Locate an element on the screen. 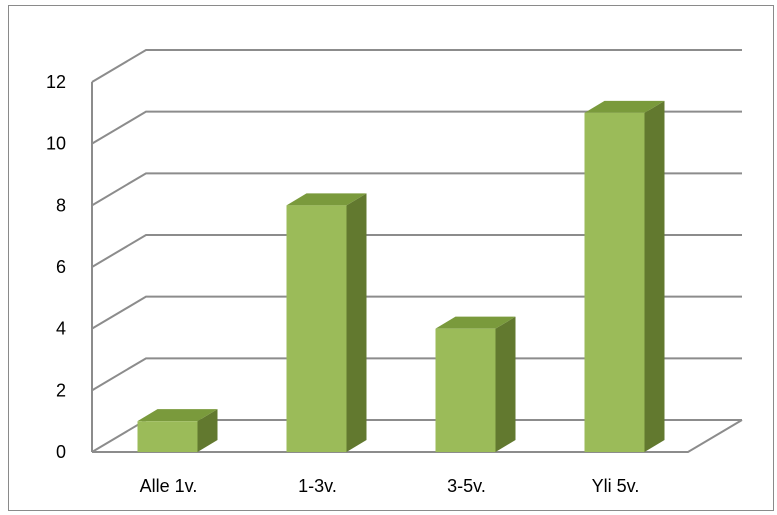 This screenshot has width=777, height=515. x-axis-labels: Alle 1v. 1-3v. 3-5v. Yli 5v. is located at coordinates (390, 486).